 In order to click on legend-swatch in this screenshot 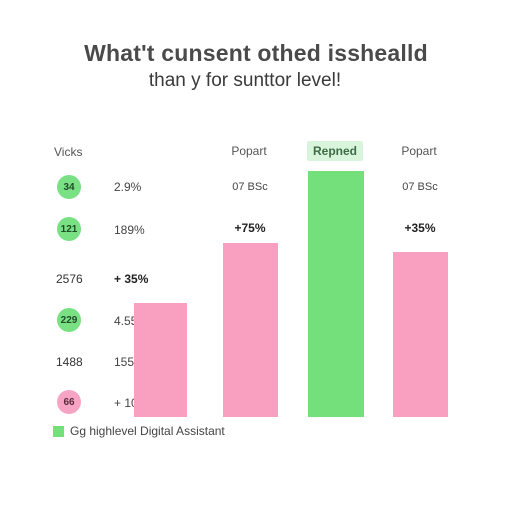, I will do `click(58, 431)`.